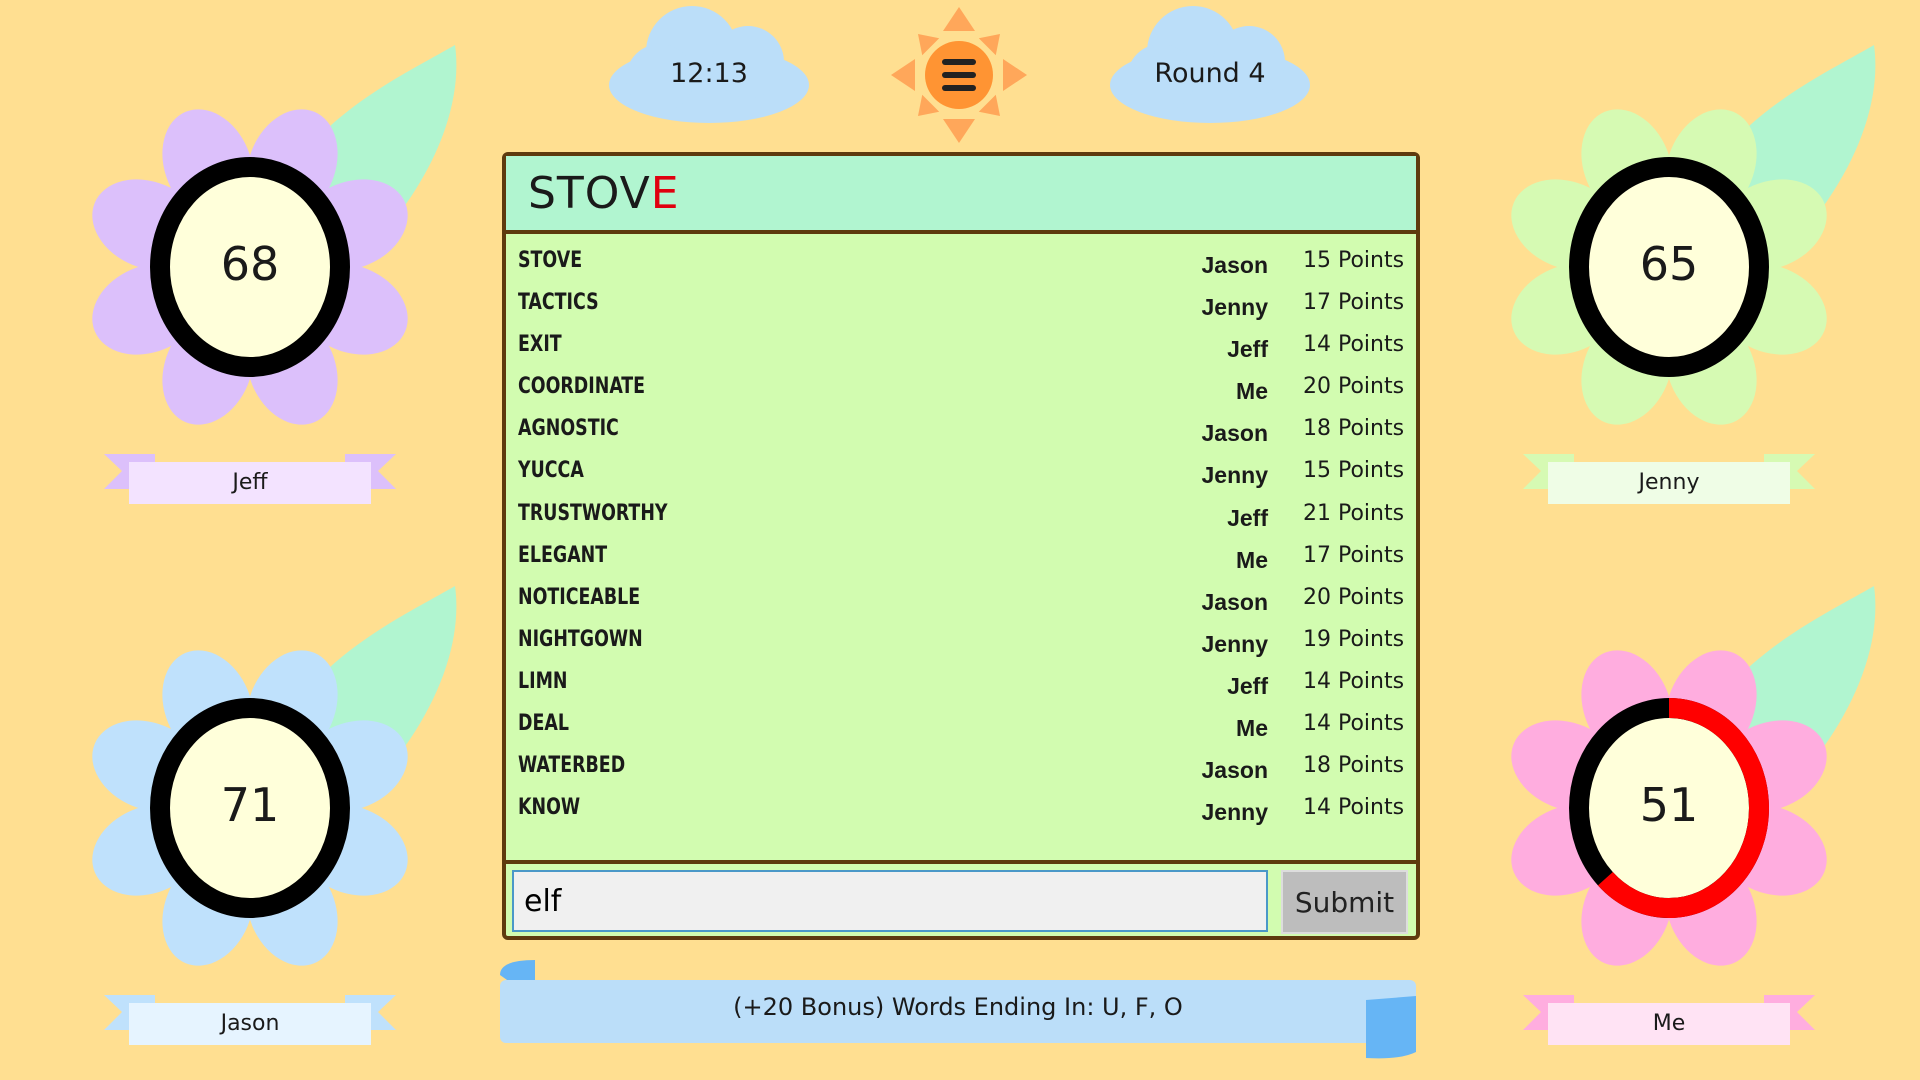  What do you see at coordinates (961, 353) in the screenshot?
I see `word-row: EXIT Jeff 14 Points` at bounding box center [961, 353].